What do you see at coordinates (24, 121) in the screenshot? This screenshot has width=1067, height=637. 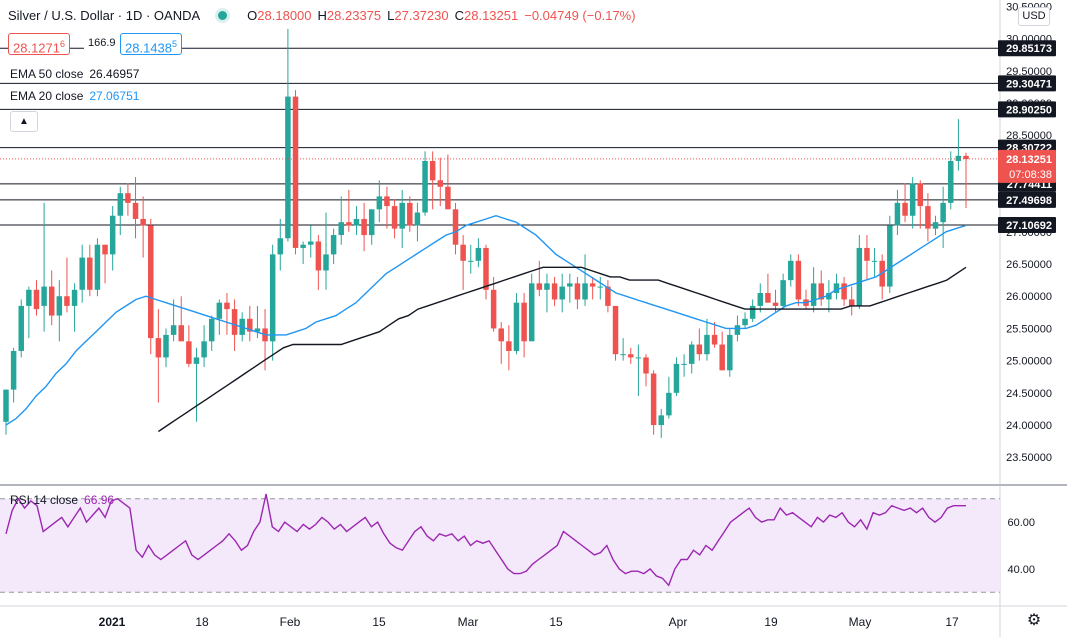 I see `chevron-up-icon: ▲` at bounding box center [24, 121].